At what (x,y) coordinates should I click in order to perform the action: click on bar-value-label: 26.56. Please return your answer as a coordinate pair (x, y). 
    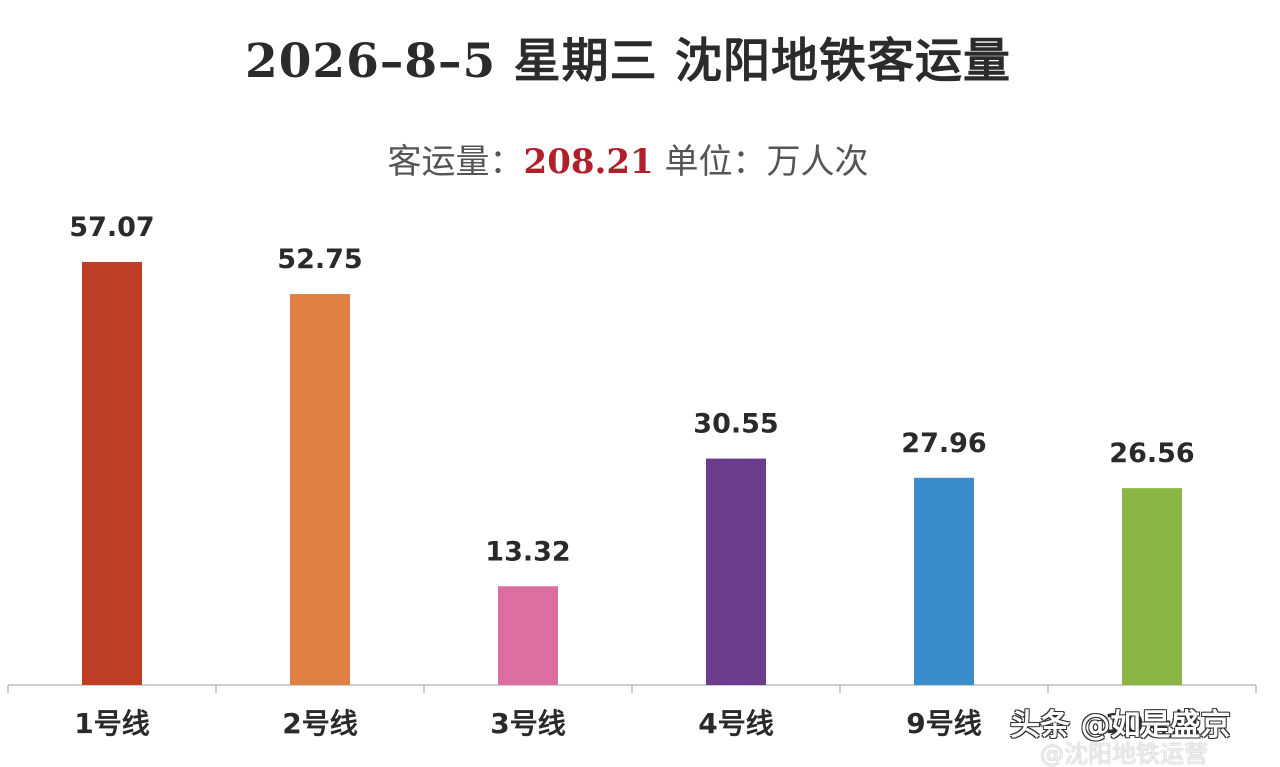
    Looking at the image, I should click on (1151, 453).